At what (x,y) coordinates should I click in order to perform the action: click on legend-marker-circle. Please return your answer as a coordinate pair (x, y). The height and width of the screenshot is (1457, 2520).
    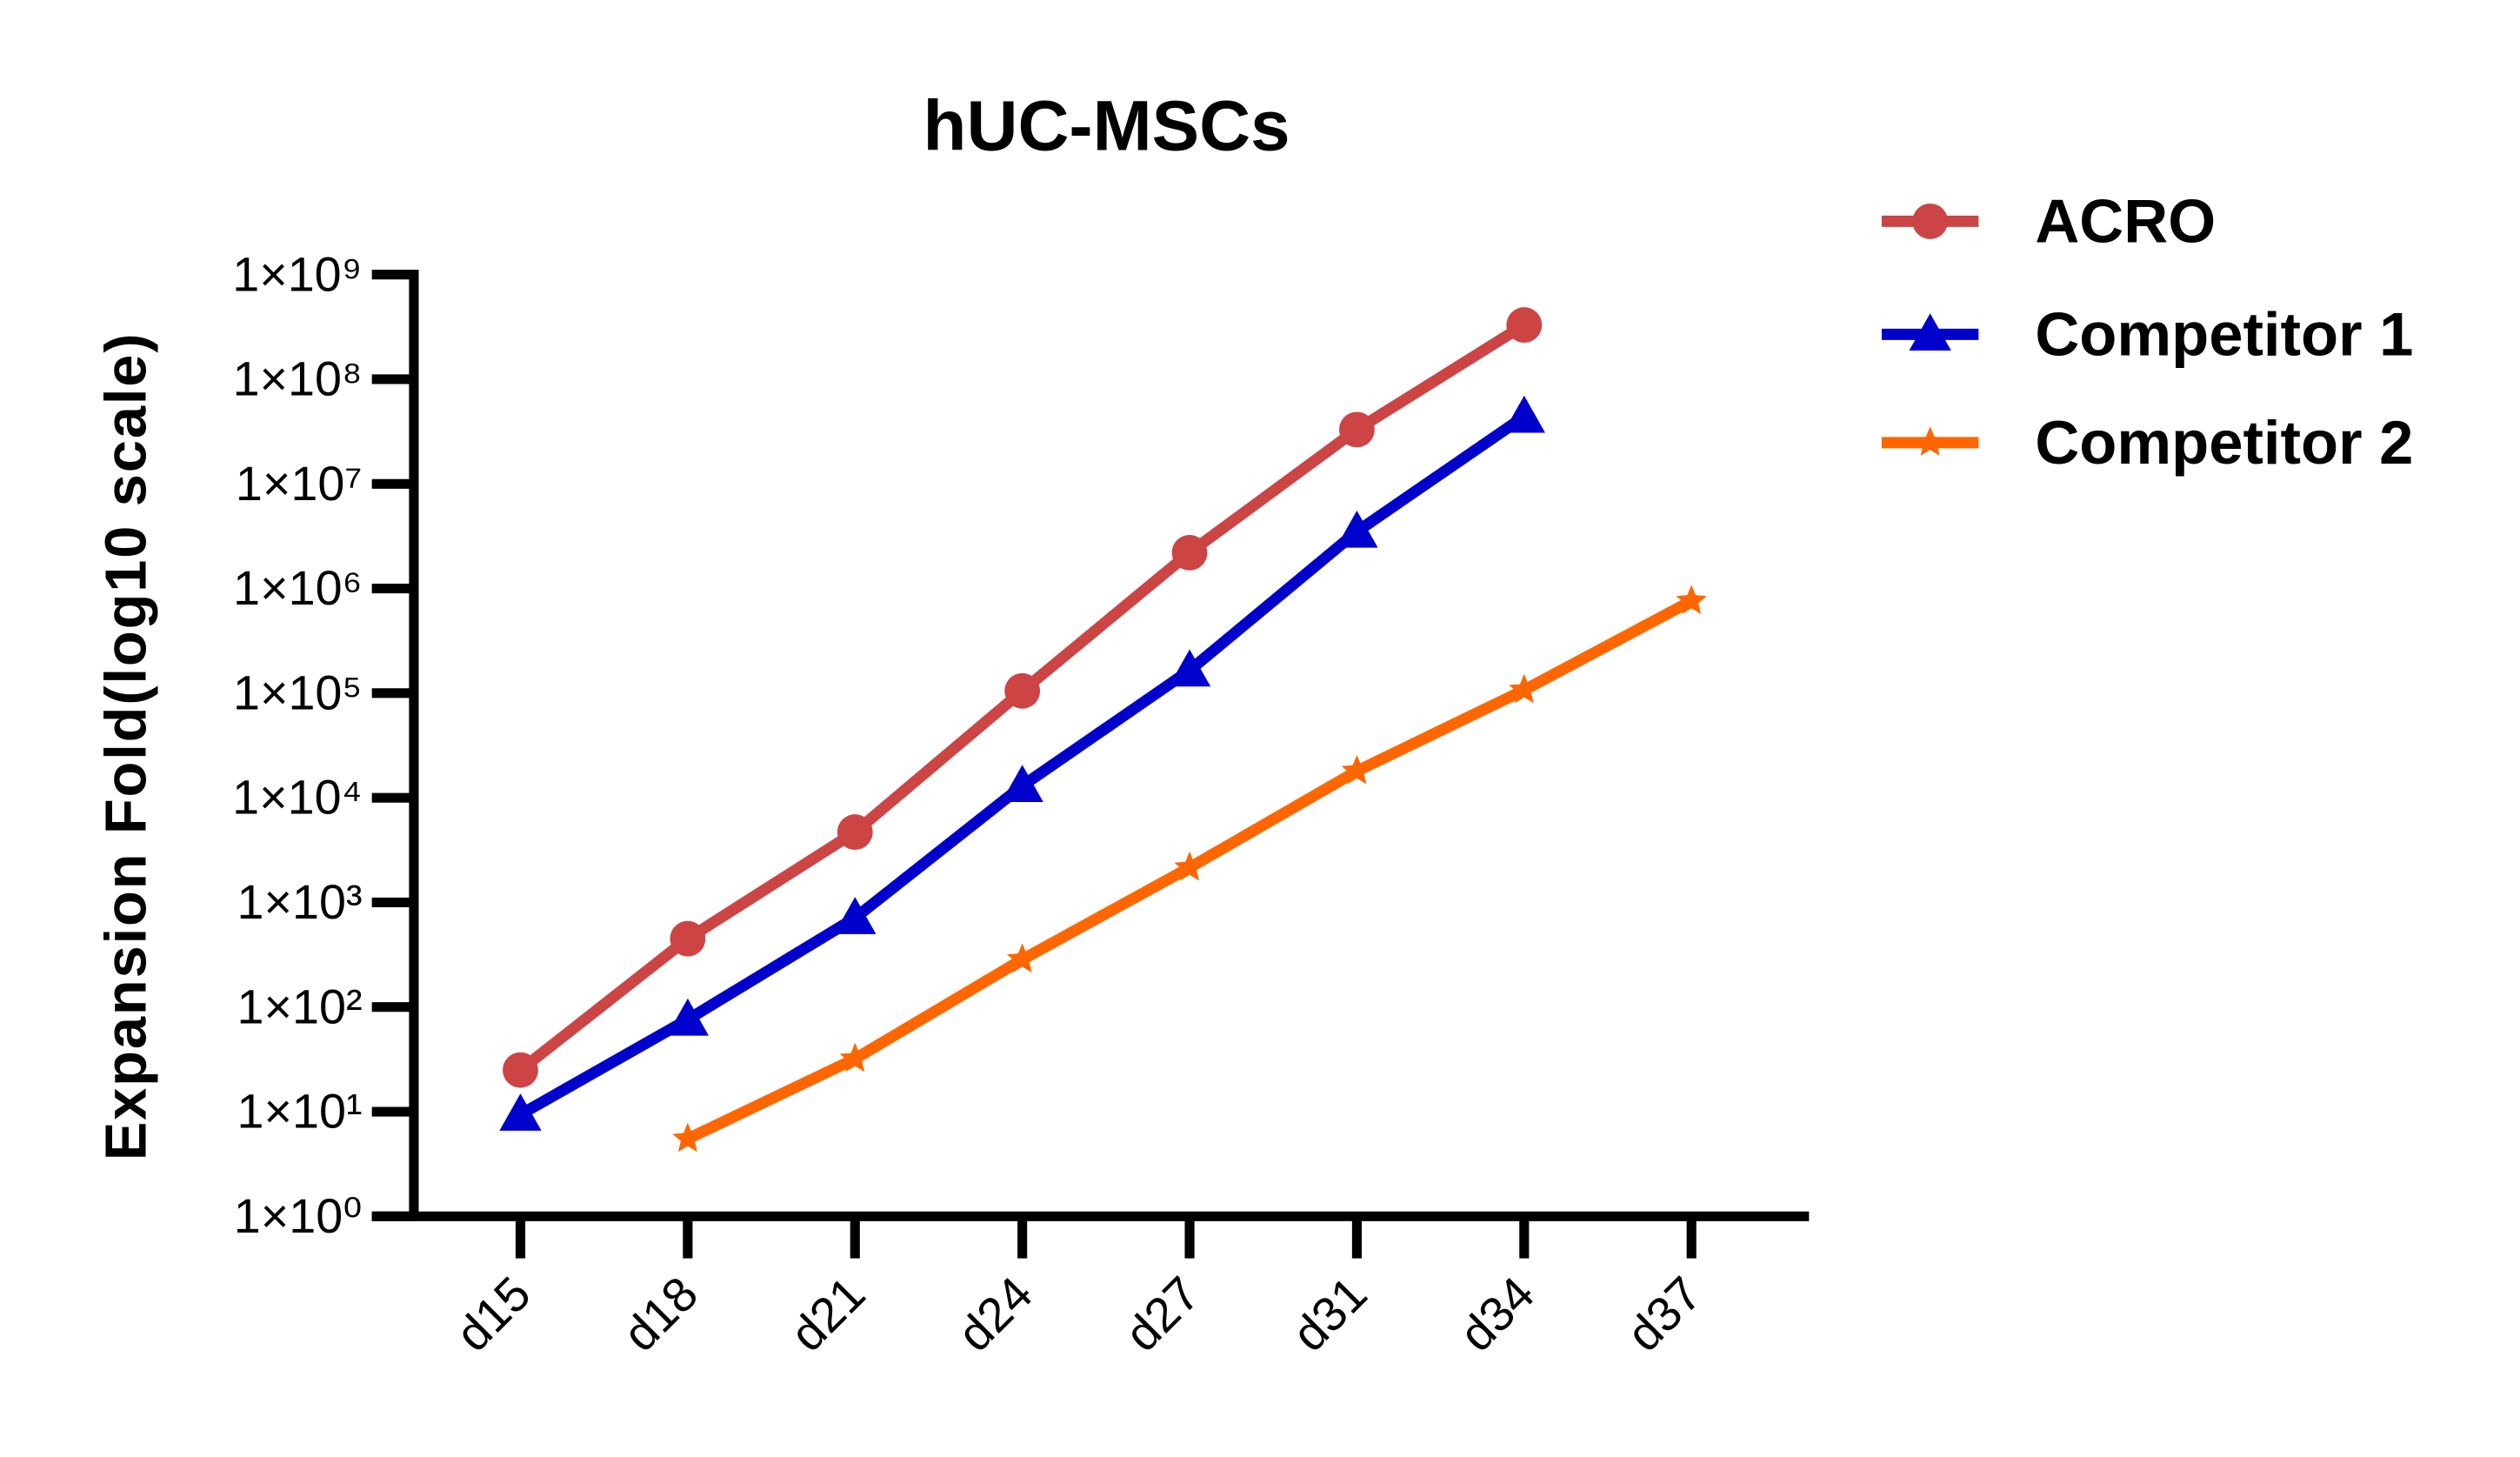
    Looking at the image, I should click on (1930, 221).